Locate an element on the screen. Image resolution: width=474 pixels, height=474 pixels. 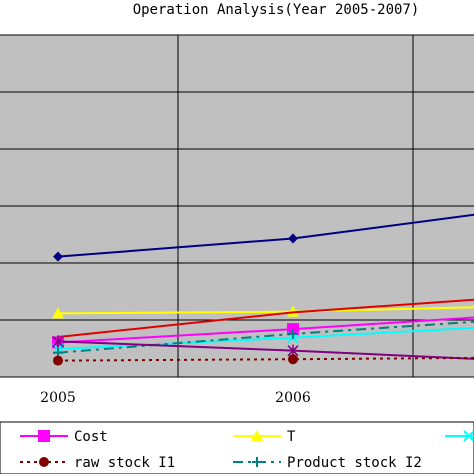
legend-label: raw stock I1 is located at coordinates (124, 463).